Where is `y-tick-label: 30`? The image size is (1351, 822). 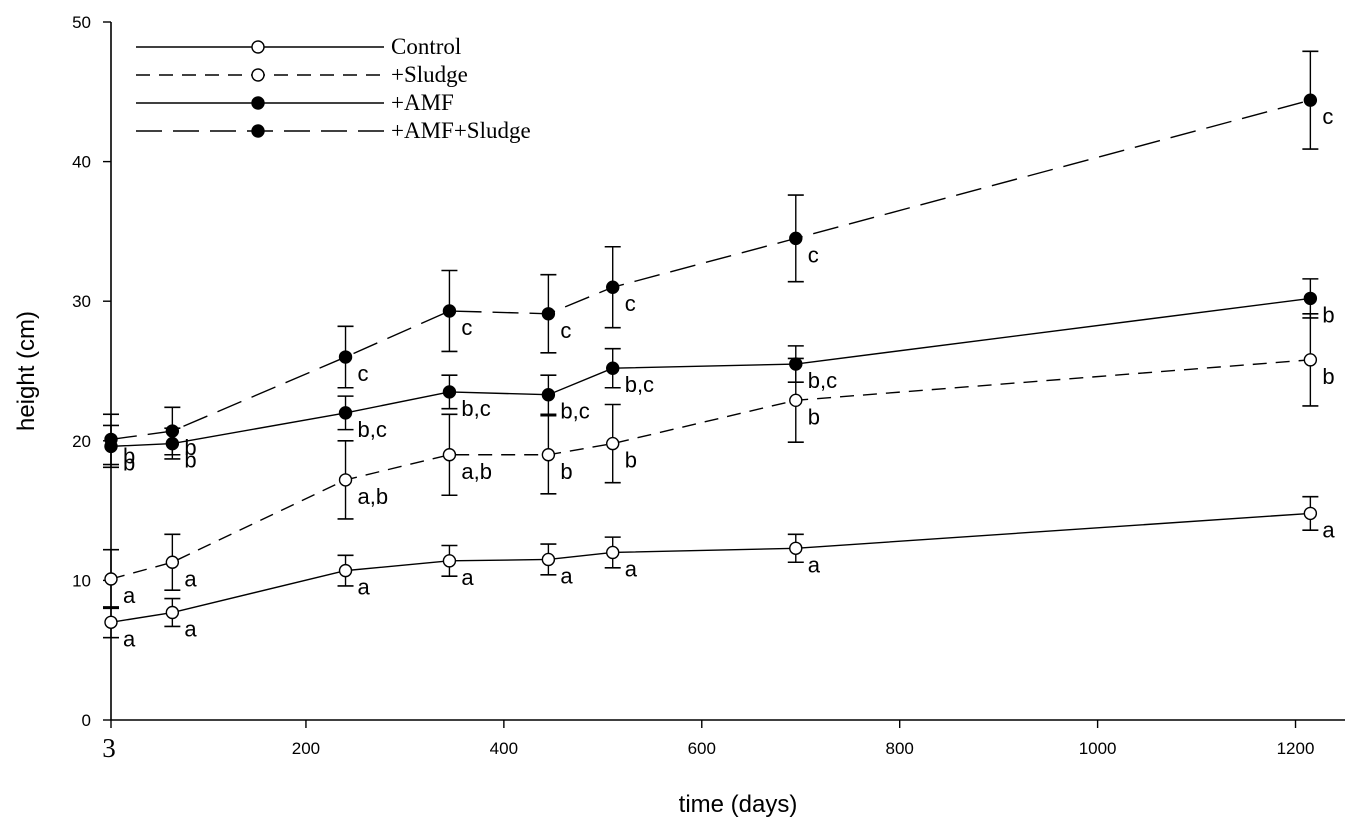
y-tick-label: 30 is located at coordinates (81, 301).